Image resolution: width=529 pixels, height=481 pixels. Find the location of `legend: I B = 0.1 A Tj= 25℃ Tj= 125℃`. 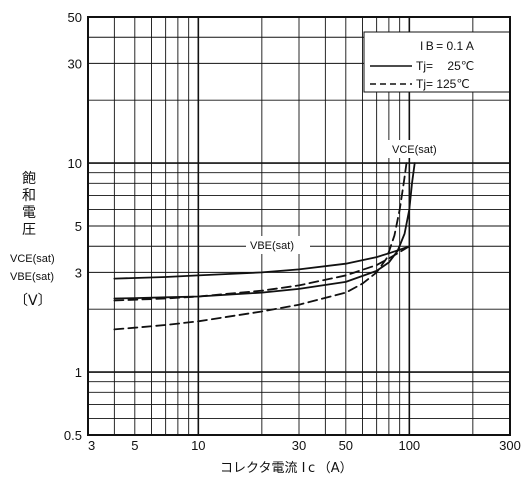

legend: I B = 0.1 A Tj= 25℃ Tj= 125℃ is located at coordinates (437, 62).